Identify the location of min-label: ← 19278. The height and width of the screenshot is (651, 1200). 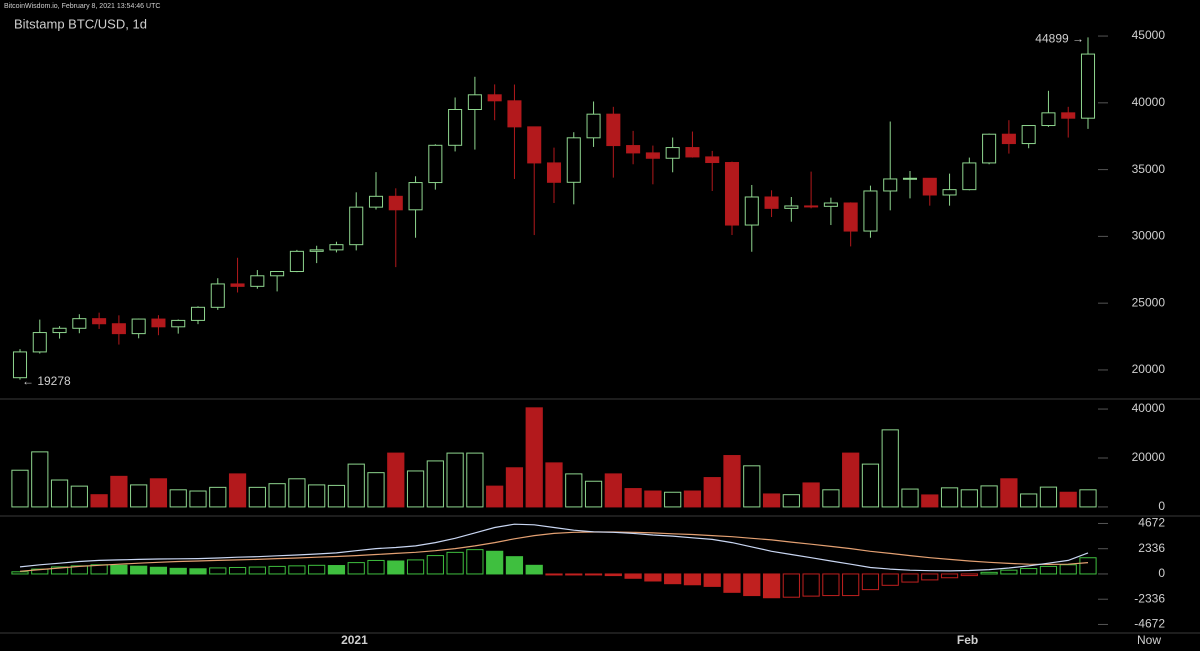
(46, 381).